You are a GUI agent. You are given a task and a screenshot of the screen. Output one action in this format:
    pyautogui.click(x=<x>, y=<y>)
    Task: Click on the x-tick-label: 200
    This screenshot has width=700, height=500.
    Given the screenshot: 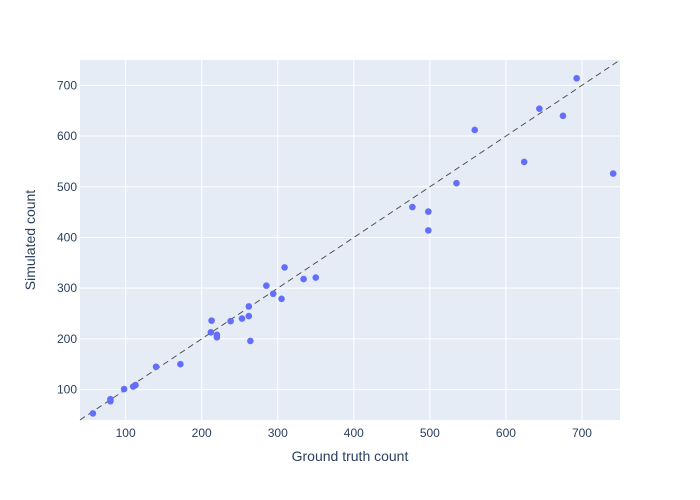 What is the action you would take?
    pyautogui.click(x=202, y=433)
    